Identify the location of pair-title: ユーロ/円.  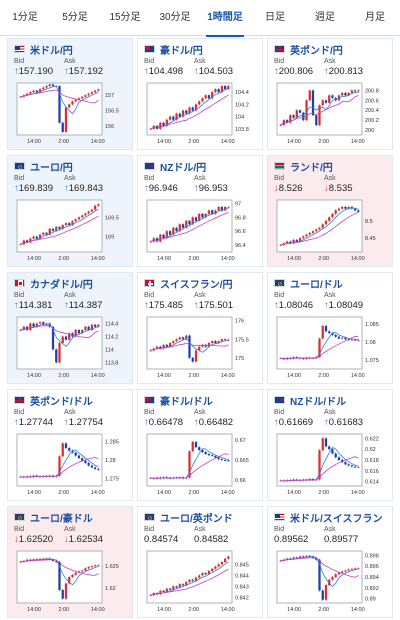
(43, 167).